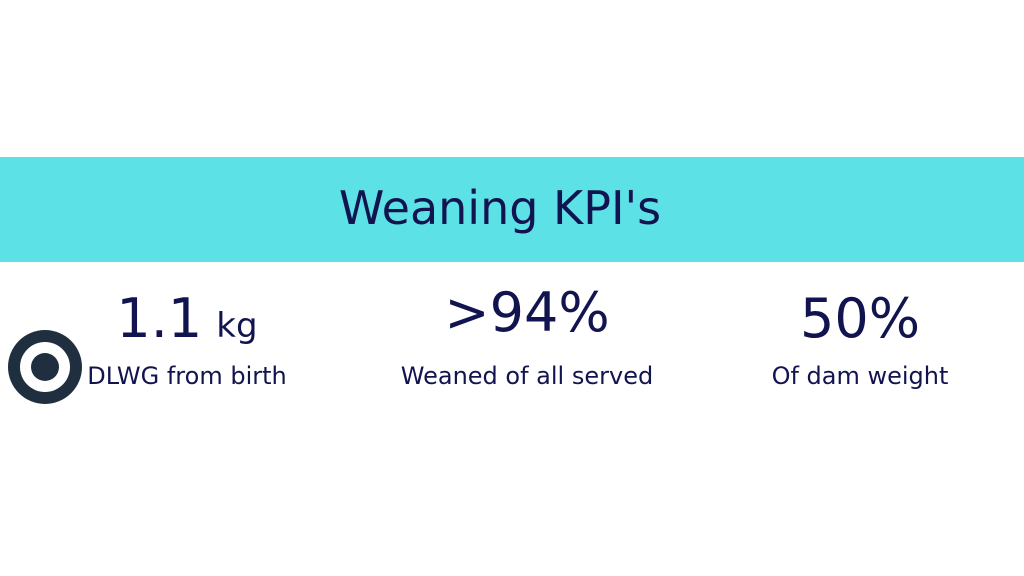  I want to click on kpi-unit: kg, so click(237, 326).